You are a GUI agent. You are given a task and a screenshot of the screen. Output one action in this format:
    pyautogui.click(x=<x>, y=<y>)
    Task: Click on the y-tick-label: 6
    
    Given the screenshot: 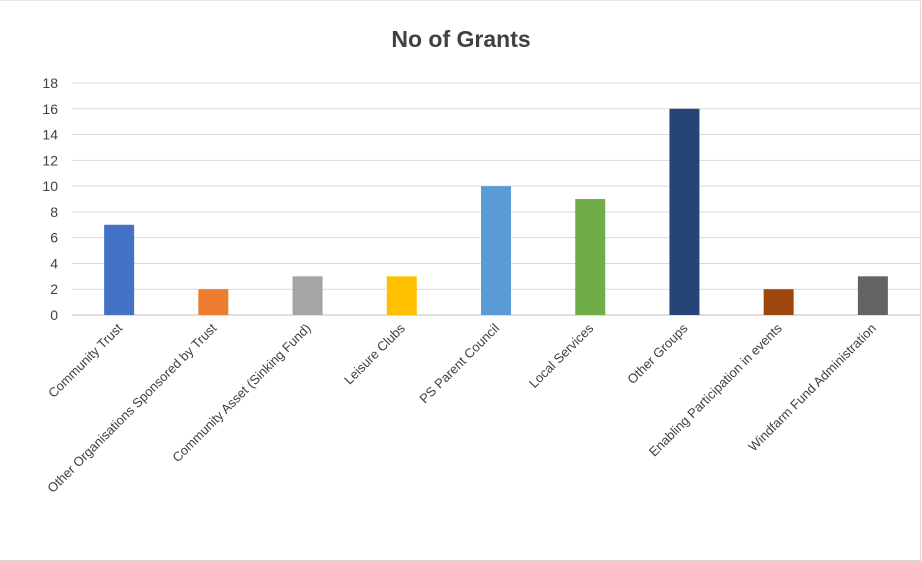 What is the action you would take?
    pyautogui.click(x=54, y=238)
    